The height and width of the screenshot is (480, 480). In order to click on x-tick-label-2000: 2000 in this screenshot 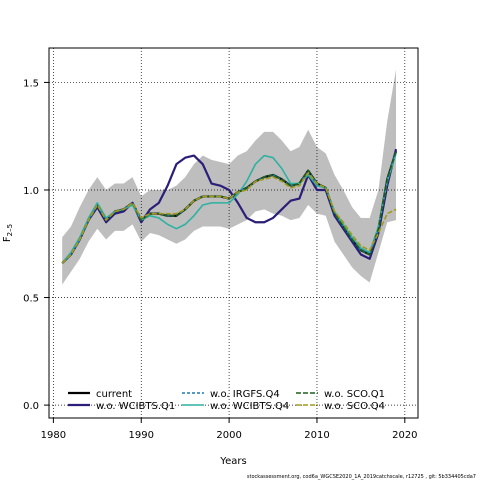, I will do `click(228, 435)`.